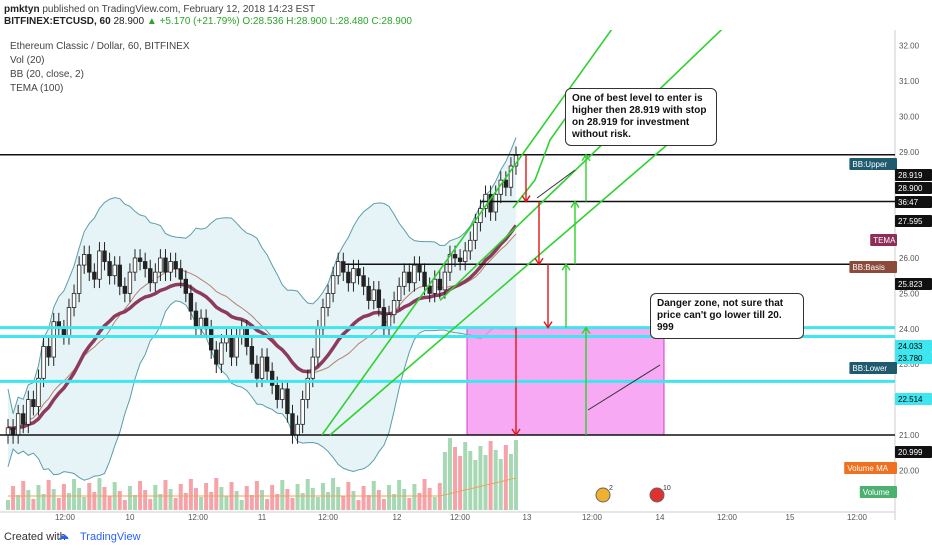 The width and height of the screenshot is (932, 550). What do you see at coordinates (910, 284) in the screenshot?
I see `price-label-text: 25.823` at bounding box center [910, 284].